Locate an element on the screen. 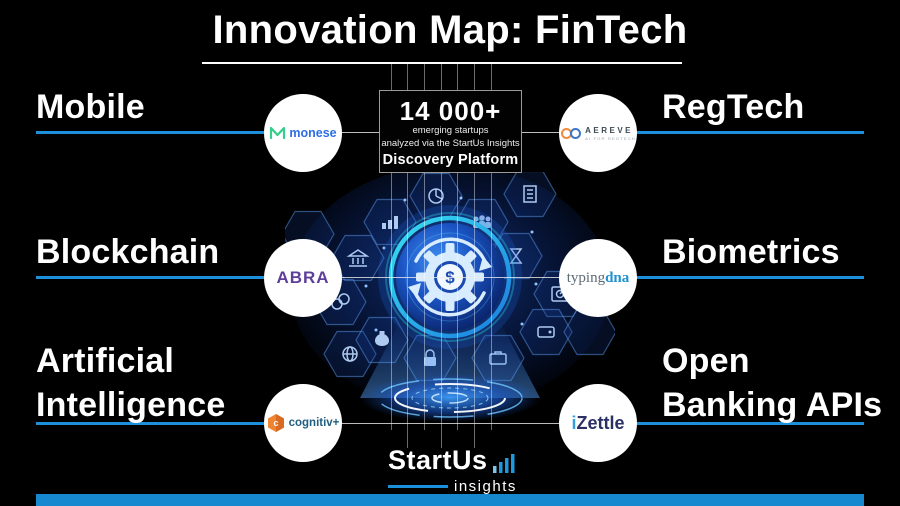  typingdna-wordmark-bold: dna is located at coordinates (617, 277).